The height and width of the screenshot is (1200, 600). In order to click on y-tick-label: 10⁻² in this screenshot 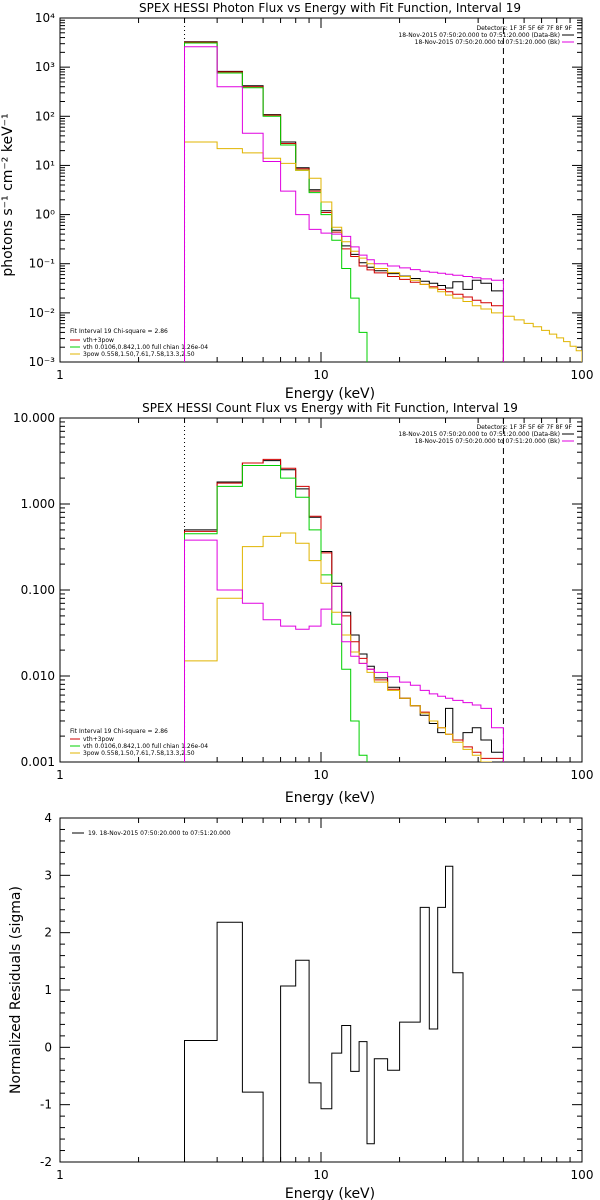, I will do `click(42, 313)`.